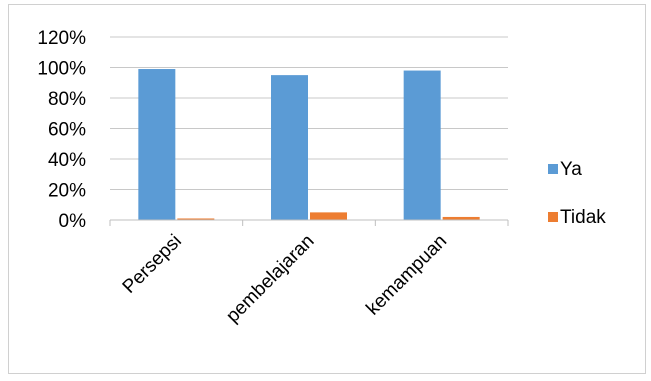 This screenshot has width=651, height=381. What do you see at coordinates (289, 147) in the screenshot?
I see `bar-ya-pembelajaran` at bounding box center [289, 147].